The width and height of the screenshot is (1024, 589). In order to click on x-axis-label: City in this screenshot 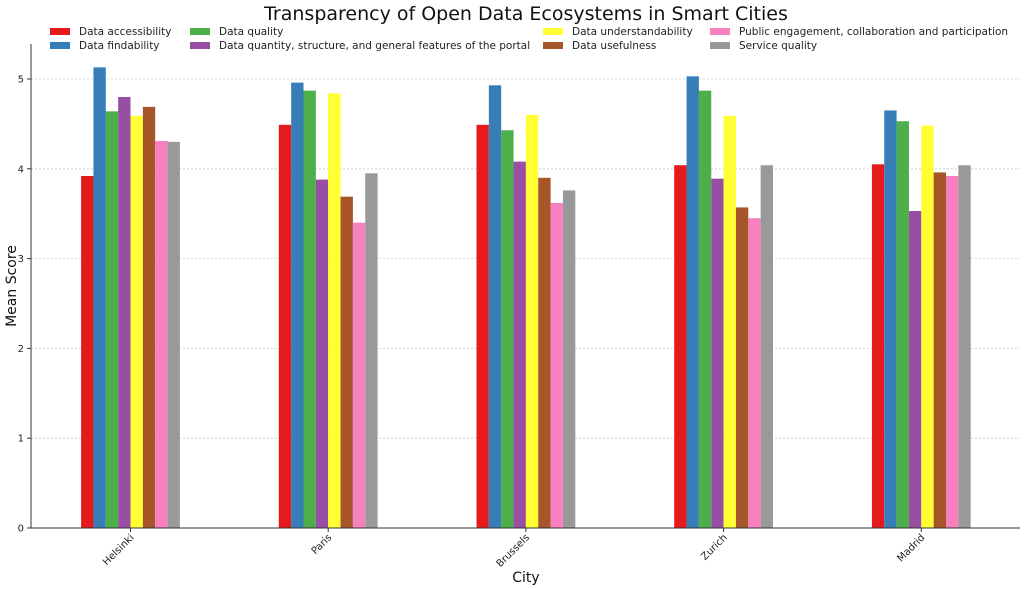, I will do `click(525, 578)`.